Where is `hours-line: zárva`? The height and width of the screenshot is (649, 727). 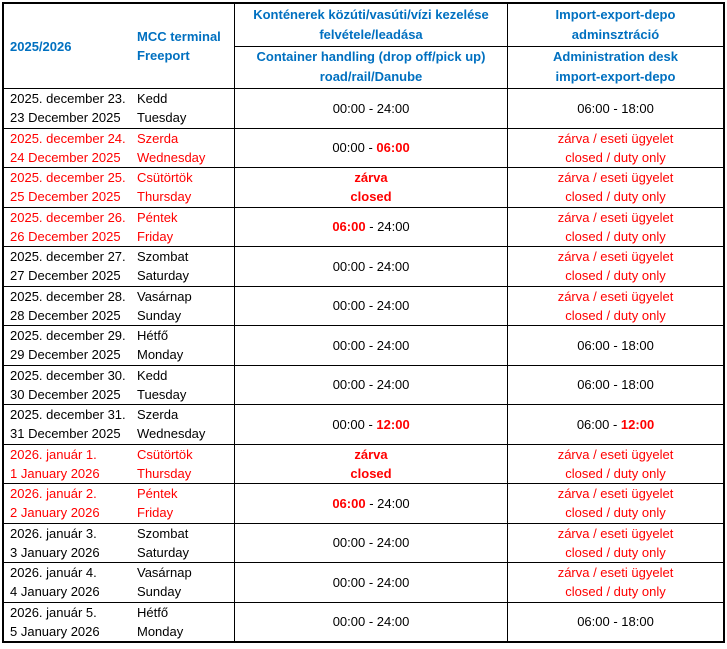
hours-line: zárva is located at coordinates (371, 454).